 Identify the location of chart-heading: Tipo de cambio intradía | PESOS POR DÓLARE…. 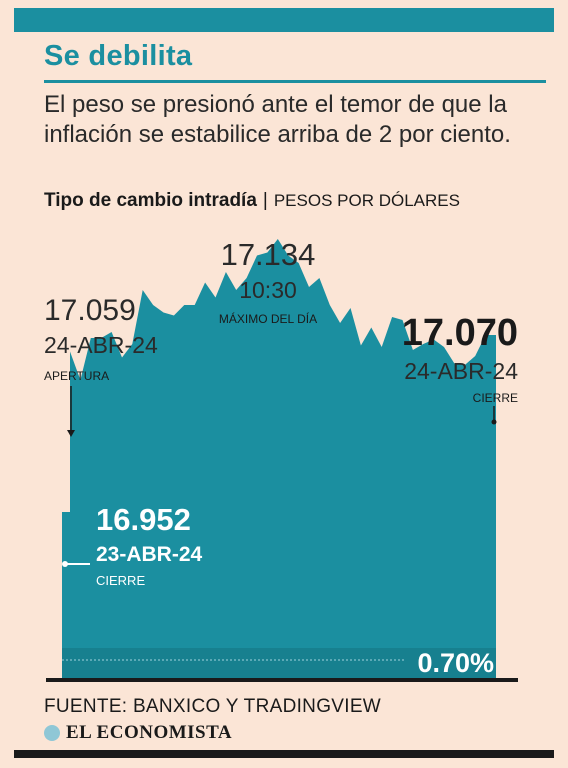
(252, 201).